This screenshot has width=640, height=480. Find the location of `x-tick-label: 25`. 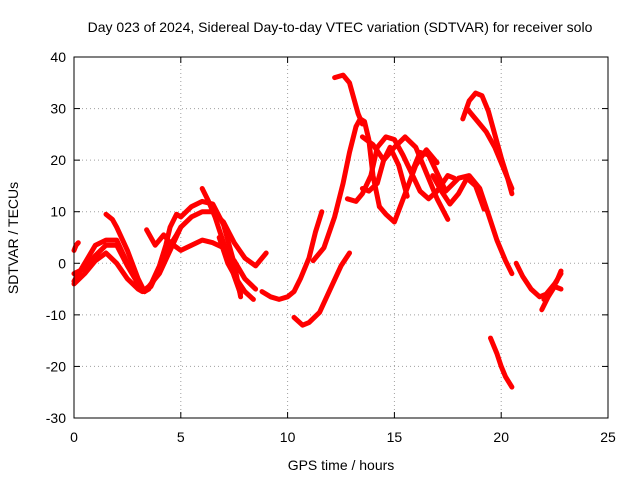

x-tick-label: 25 is located at coordinates (608, 437).